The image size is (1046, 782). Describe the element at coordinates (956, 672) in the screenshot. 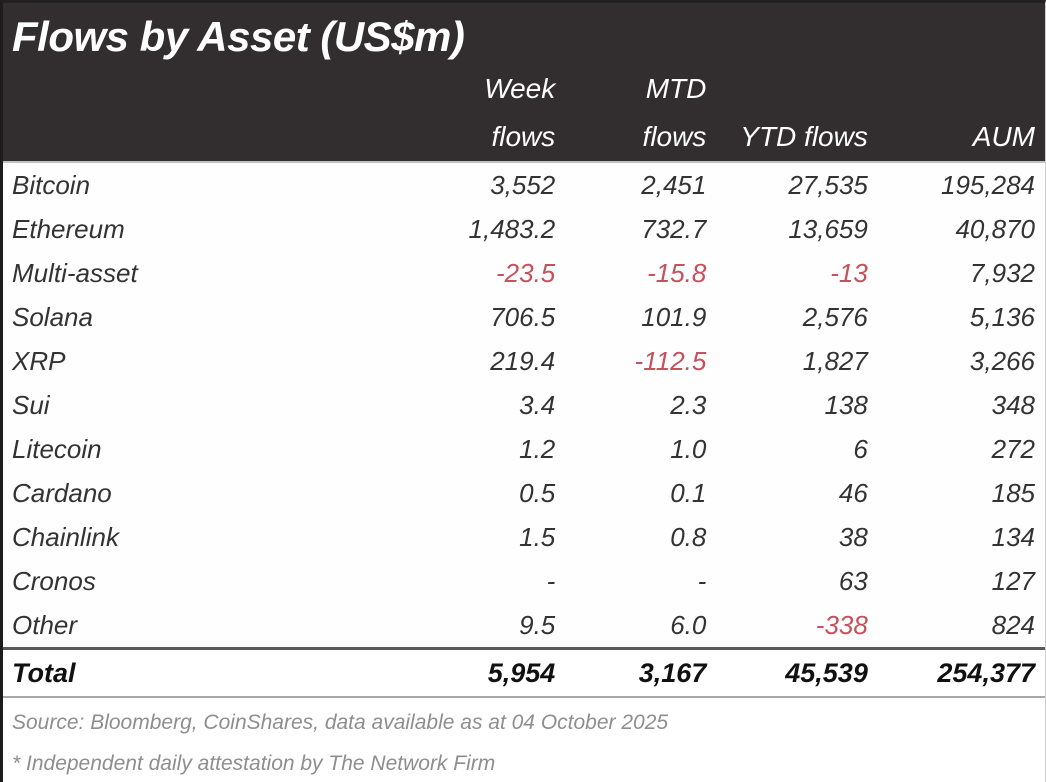

I see `total-aum: 254,377` at that location.